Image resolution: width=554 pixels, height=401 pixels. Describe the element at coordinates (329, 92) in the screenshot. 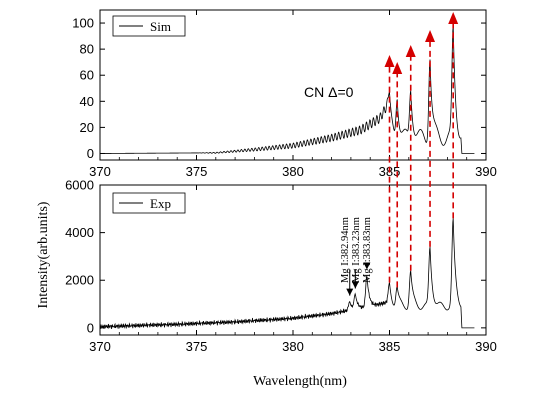

I see `cn-band-label: CN Δ=0` at that location.